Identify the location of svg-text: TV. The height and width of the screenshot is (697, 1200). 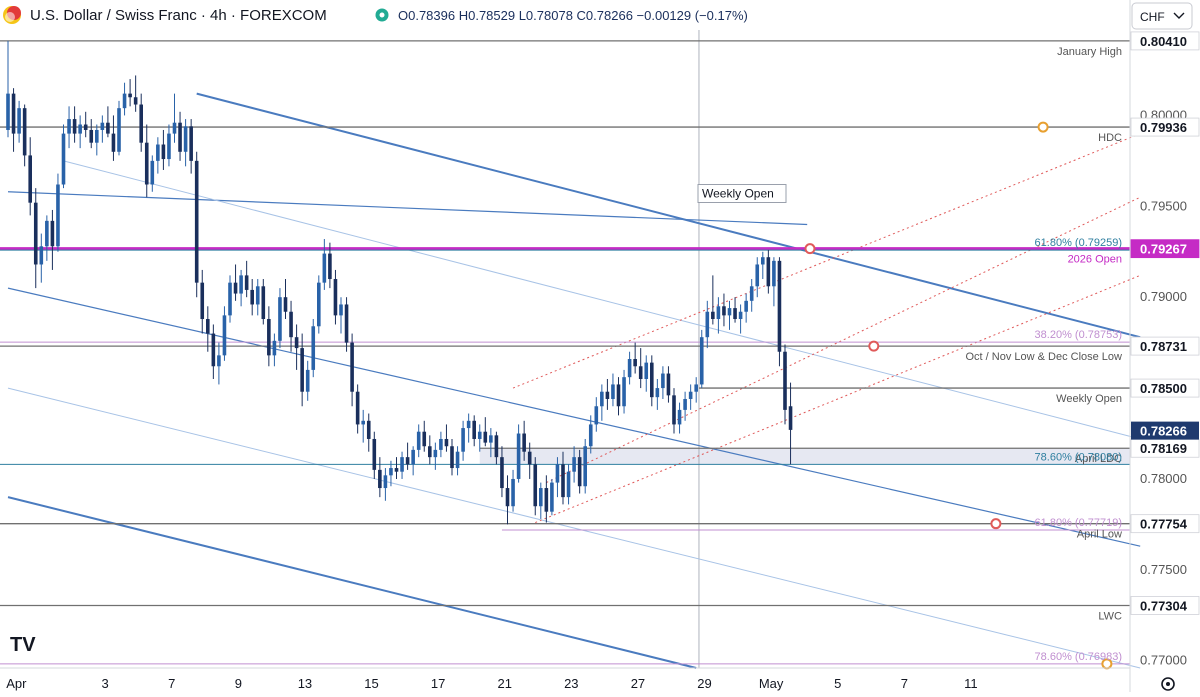
(23, 645).